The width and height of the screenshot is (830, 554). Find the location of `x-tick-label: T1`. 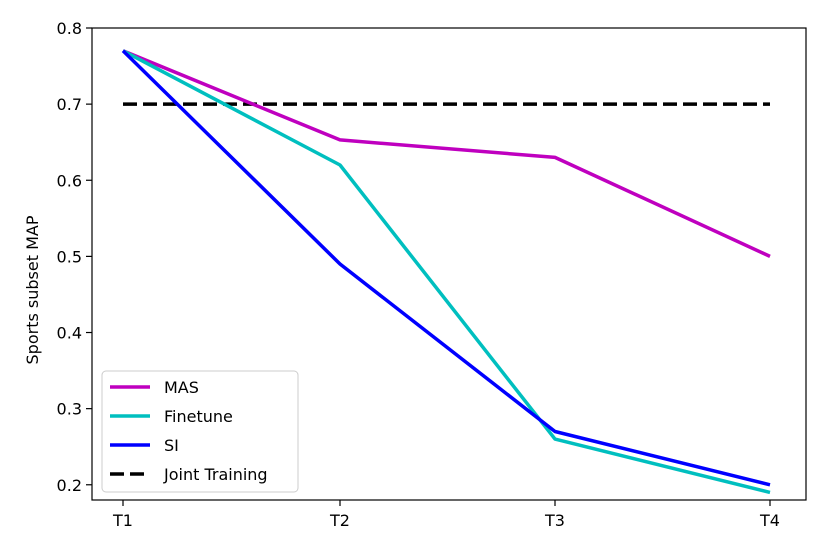

x-tick-label: T1 is located at coordinates (122, 520).